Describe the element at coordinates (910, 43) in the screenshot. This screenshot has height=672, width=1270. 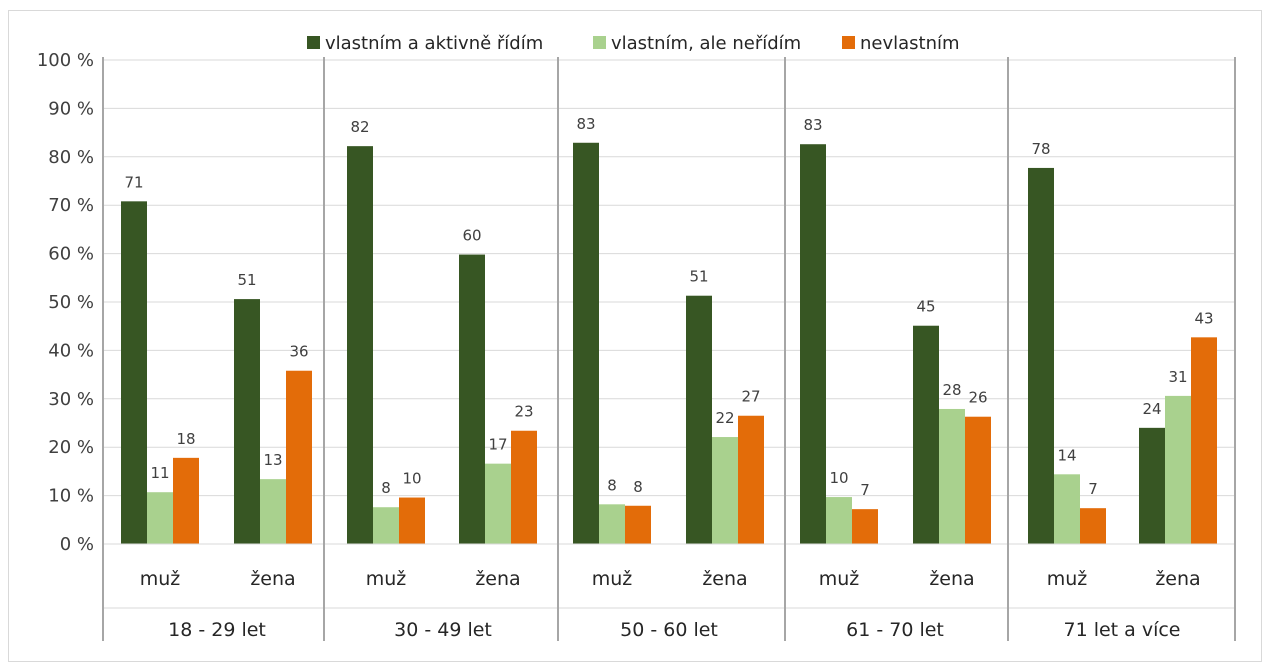
I see `legend-label: nevlastním` at that location.